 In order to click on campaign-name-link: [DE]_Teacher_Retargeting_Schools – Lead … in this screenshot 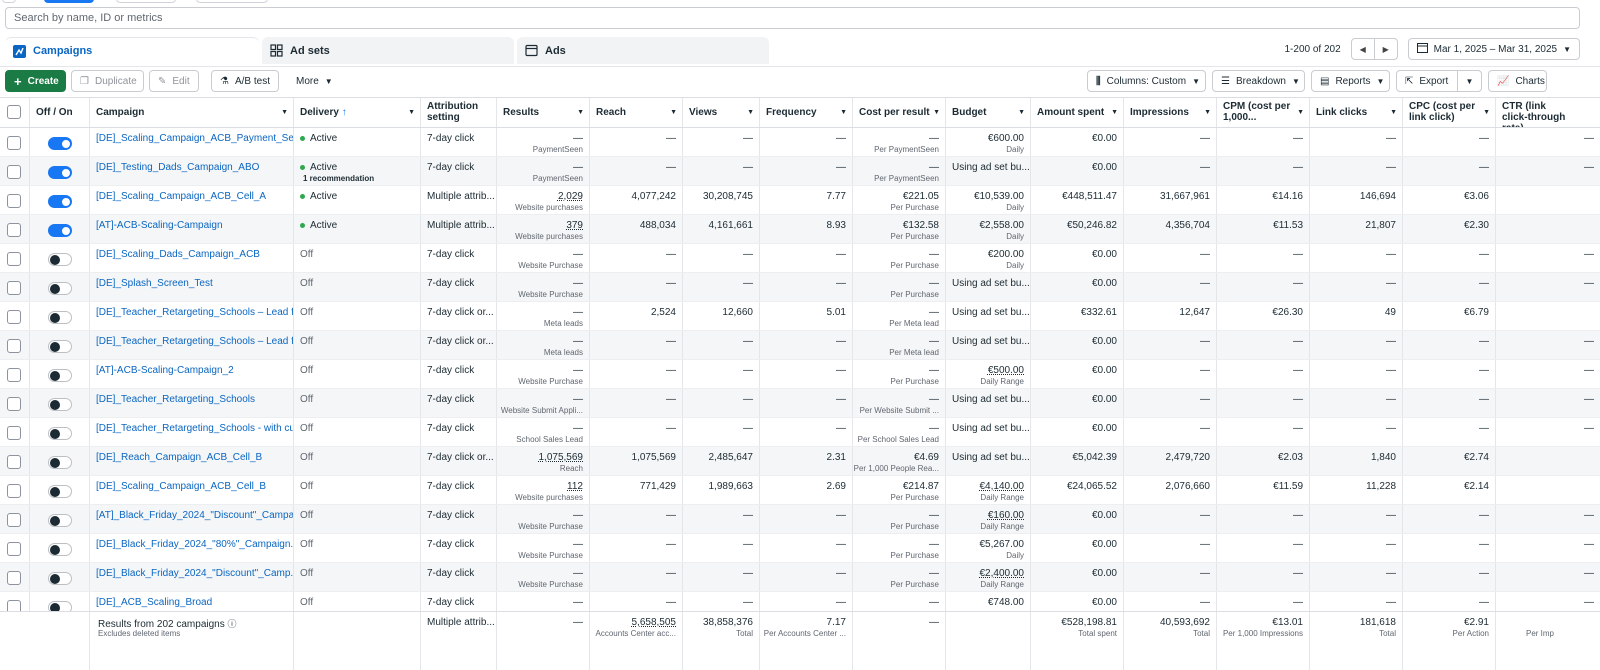, I will do `click(195, 312)`.